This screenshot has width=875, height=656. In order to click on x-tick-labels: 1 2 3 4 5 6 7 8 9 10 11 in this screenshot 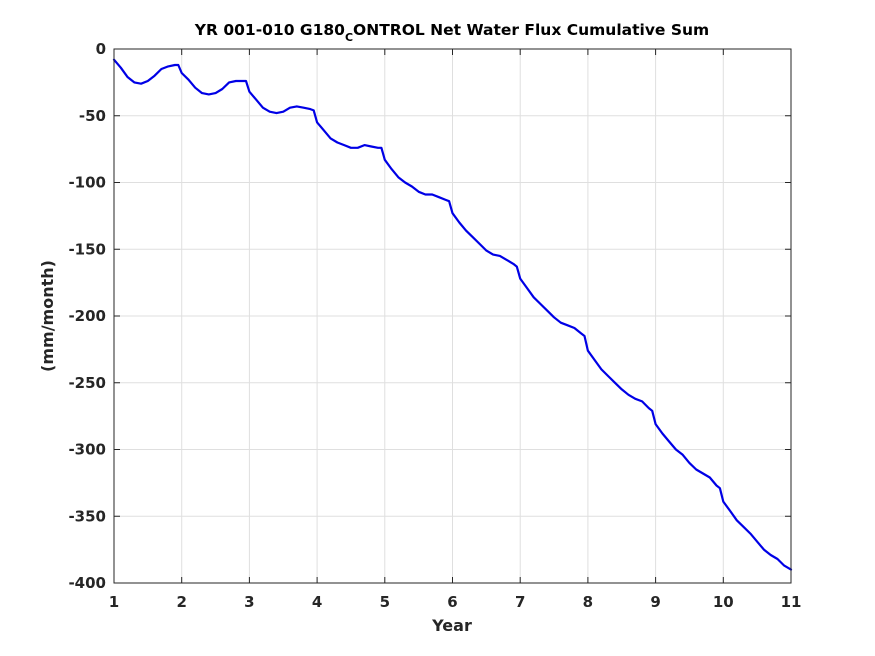, I will do `click(455, 602)`.